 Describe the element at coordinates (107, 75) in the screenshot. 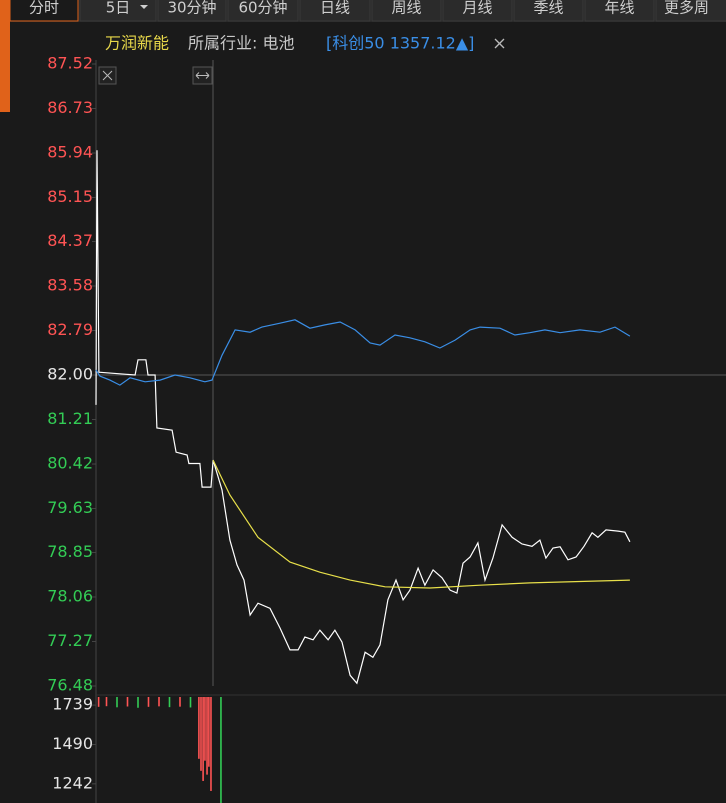

I see `collapse-icon` at that location.